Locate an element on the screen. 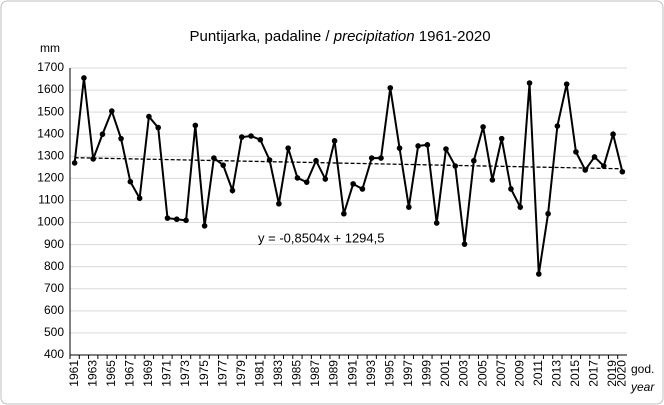  y-axis-label: mm is located at coordinates (50, 48).